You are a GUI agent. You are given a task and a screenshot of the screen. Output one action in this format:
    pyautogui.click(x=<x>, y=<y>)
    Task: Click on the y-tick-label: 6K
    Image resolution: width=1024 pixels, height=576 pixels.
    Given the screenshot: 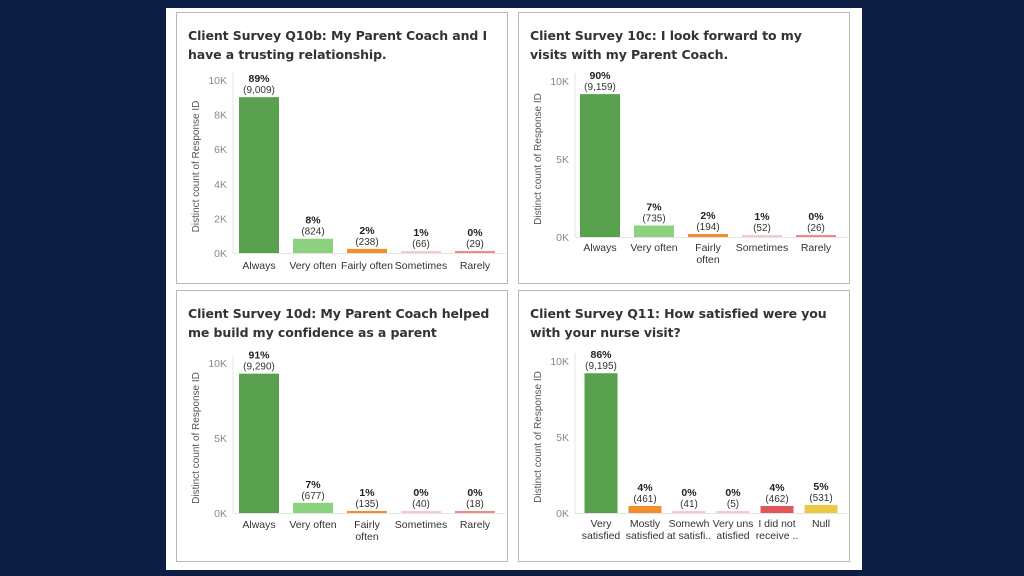 What is the action you would take?
    pyautogui.click(x=220, y=150)
    